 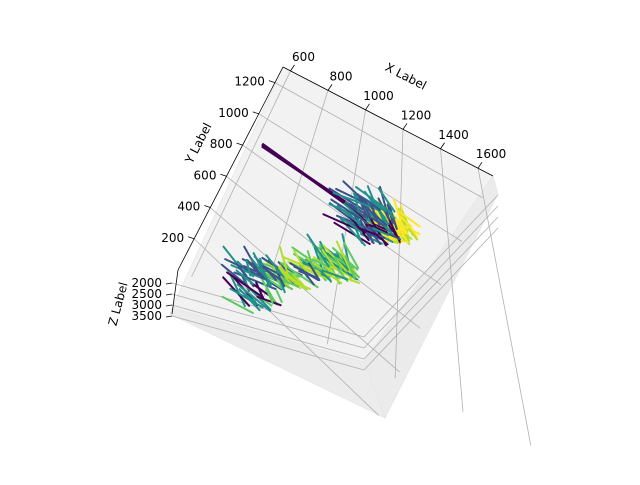 What do you see at coordinates (416, 115) in the screenshot?
I see `x-tick-label: 1200` at bounding box center [416, 115].